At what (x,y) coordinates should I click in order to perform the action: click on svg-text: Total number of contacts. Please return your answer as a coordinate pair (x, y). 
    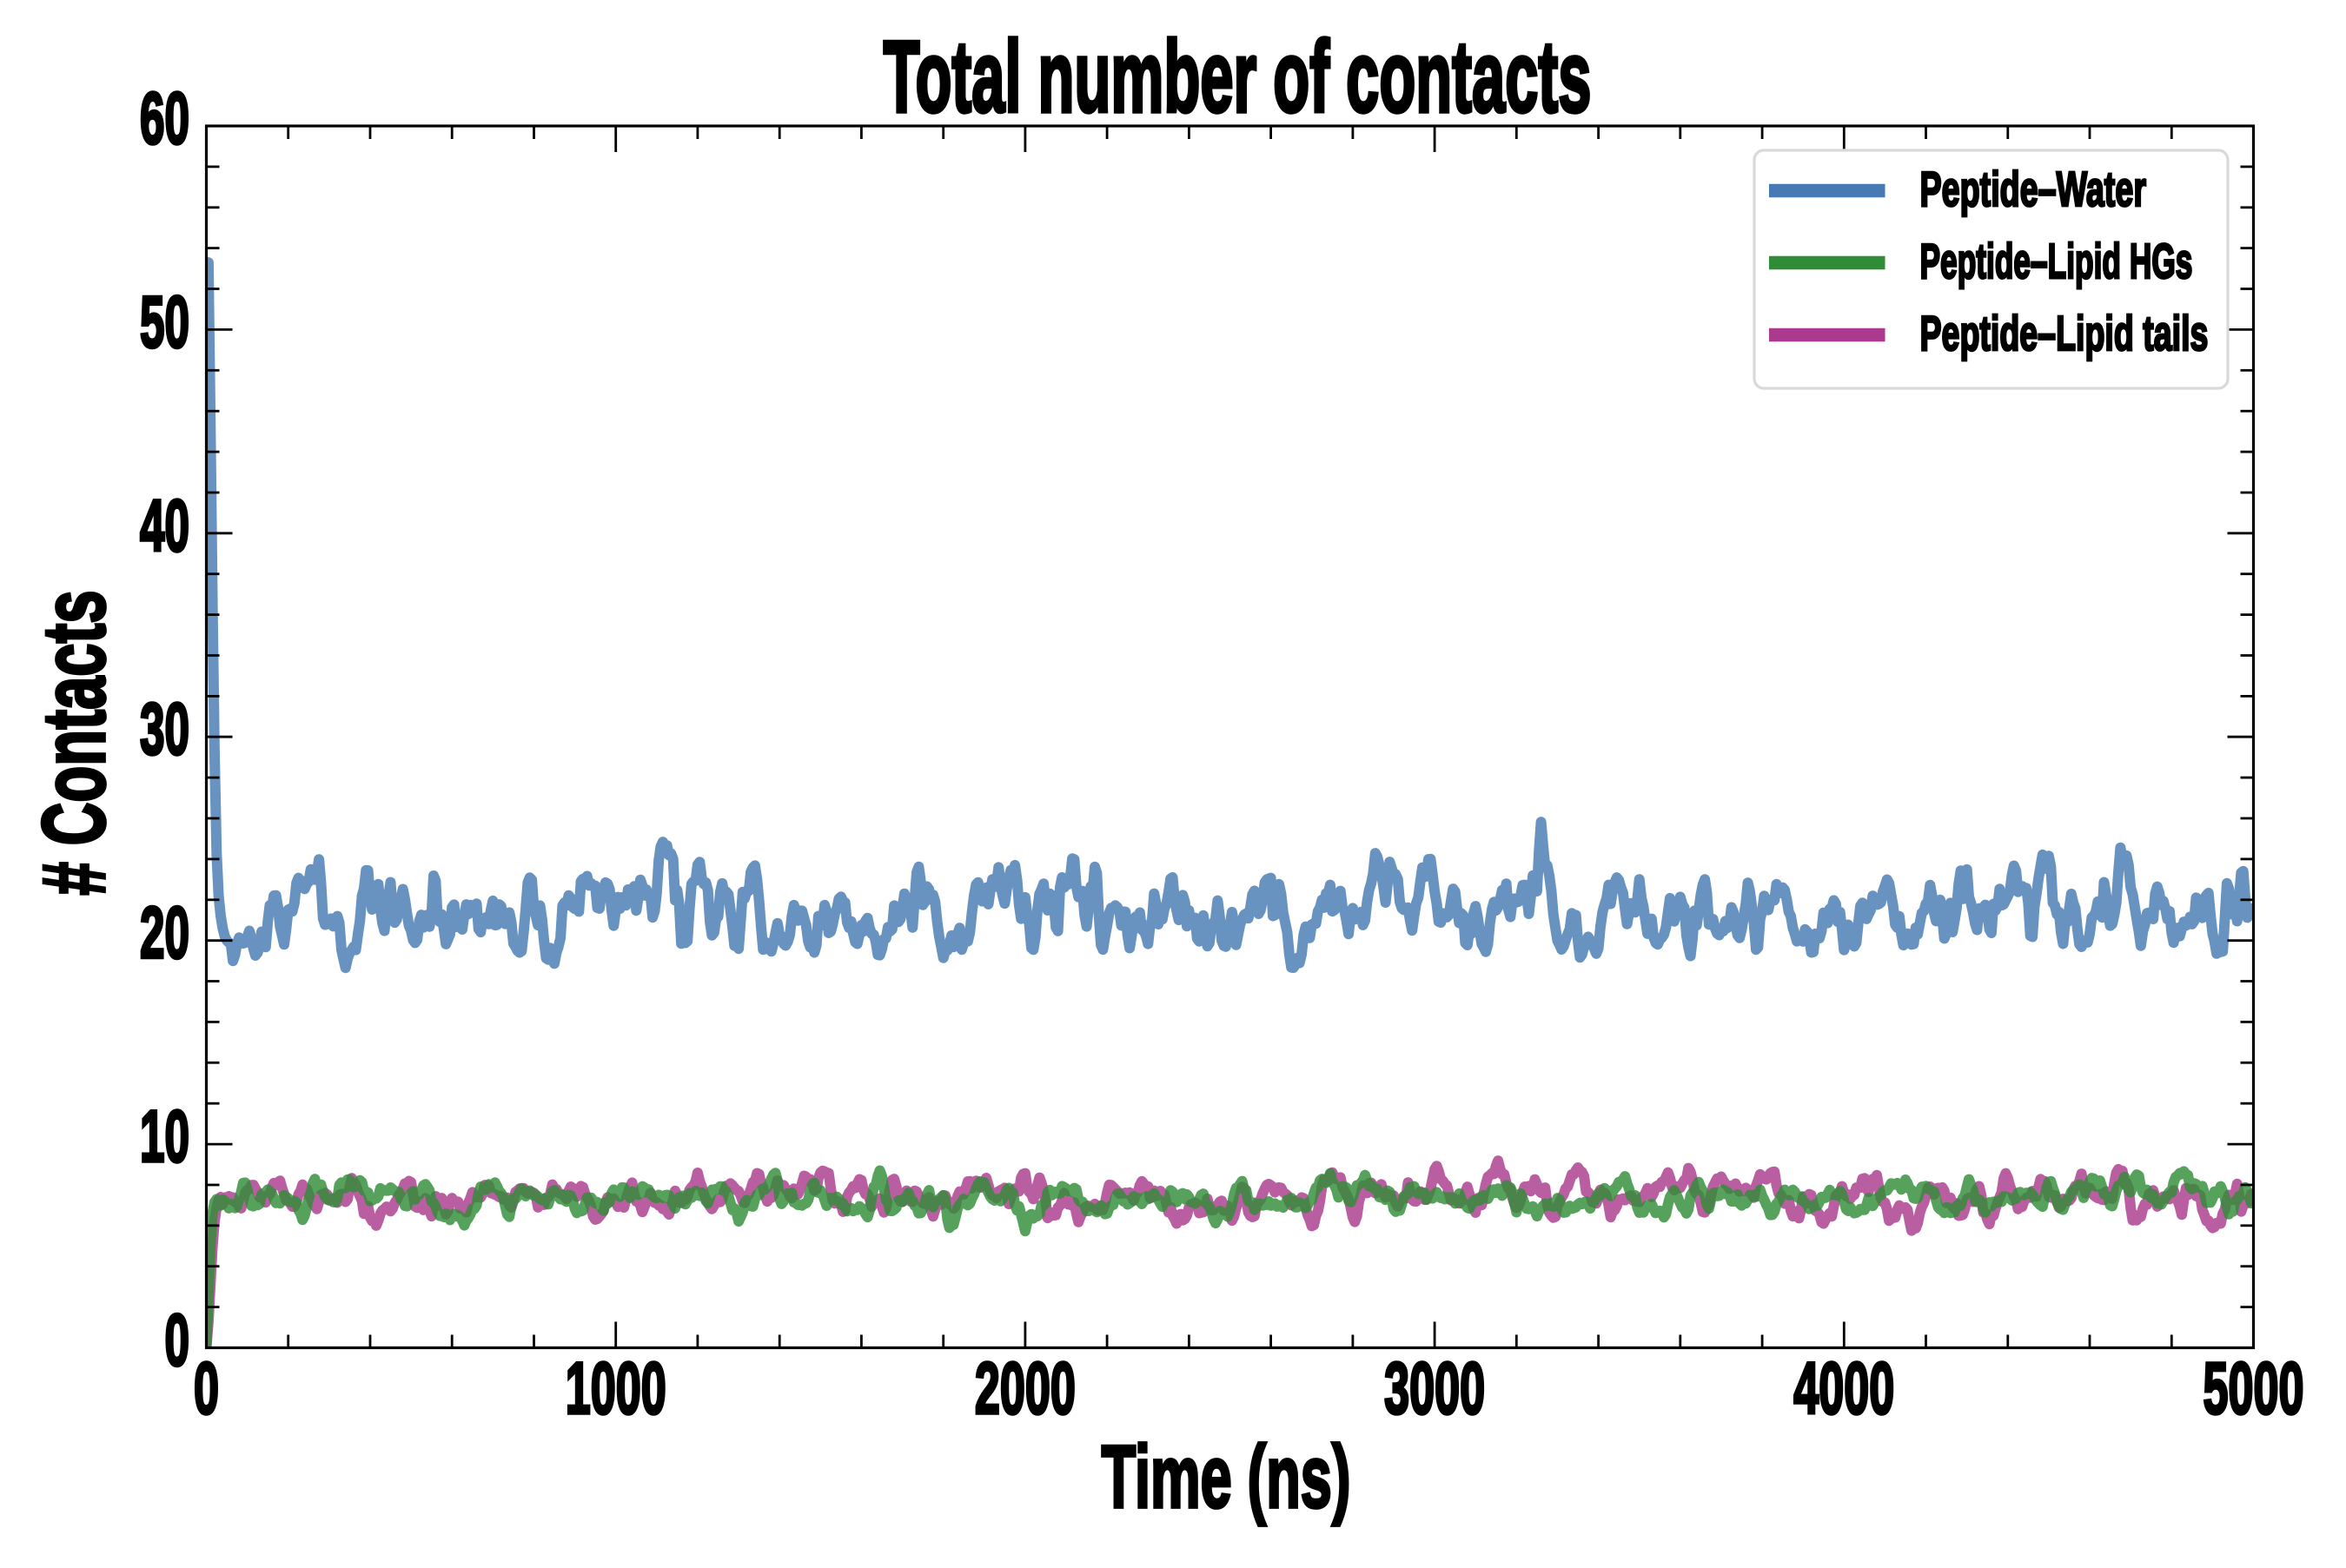
    Looking at the image, I should click on (1238, 77).